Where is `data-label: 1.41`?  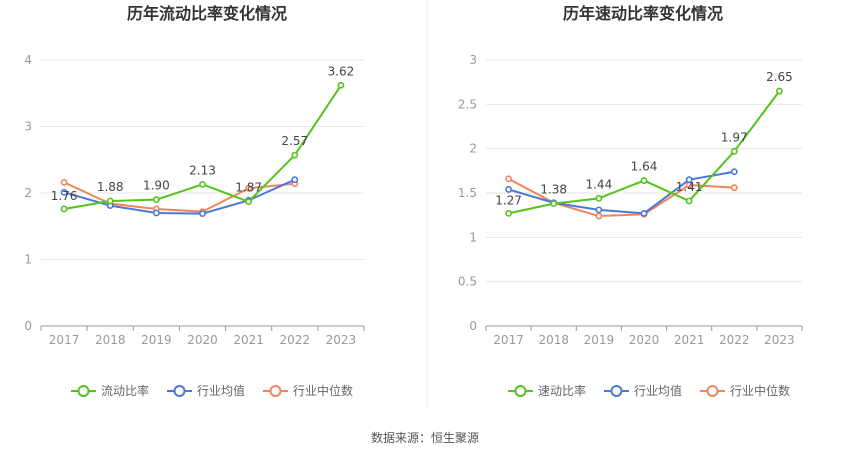 data-label: 1.41 is located at coordinates (689, 187).